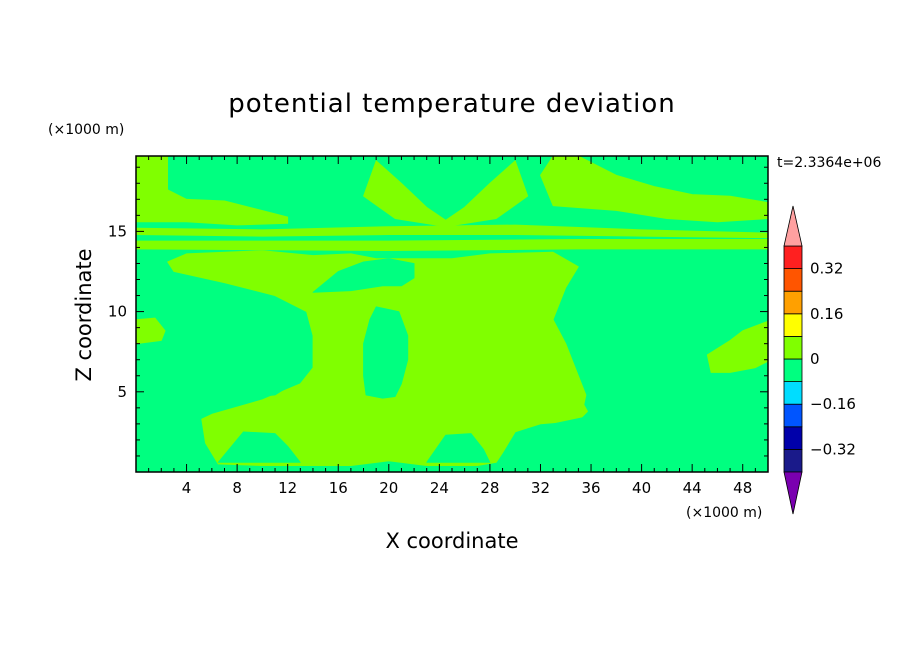  I want to click on colorbar-label: −0.16, so click(833, 404).